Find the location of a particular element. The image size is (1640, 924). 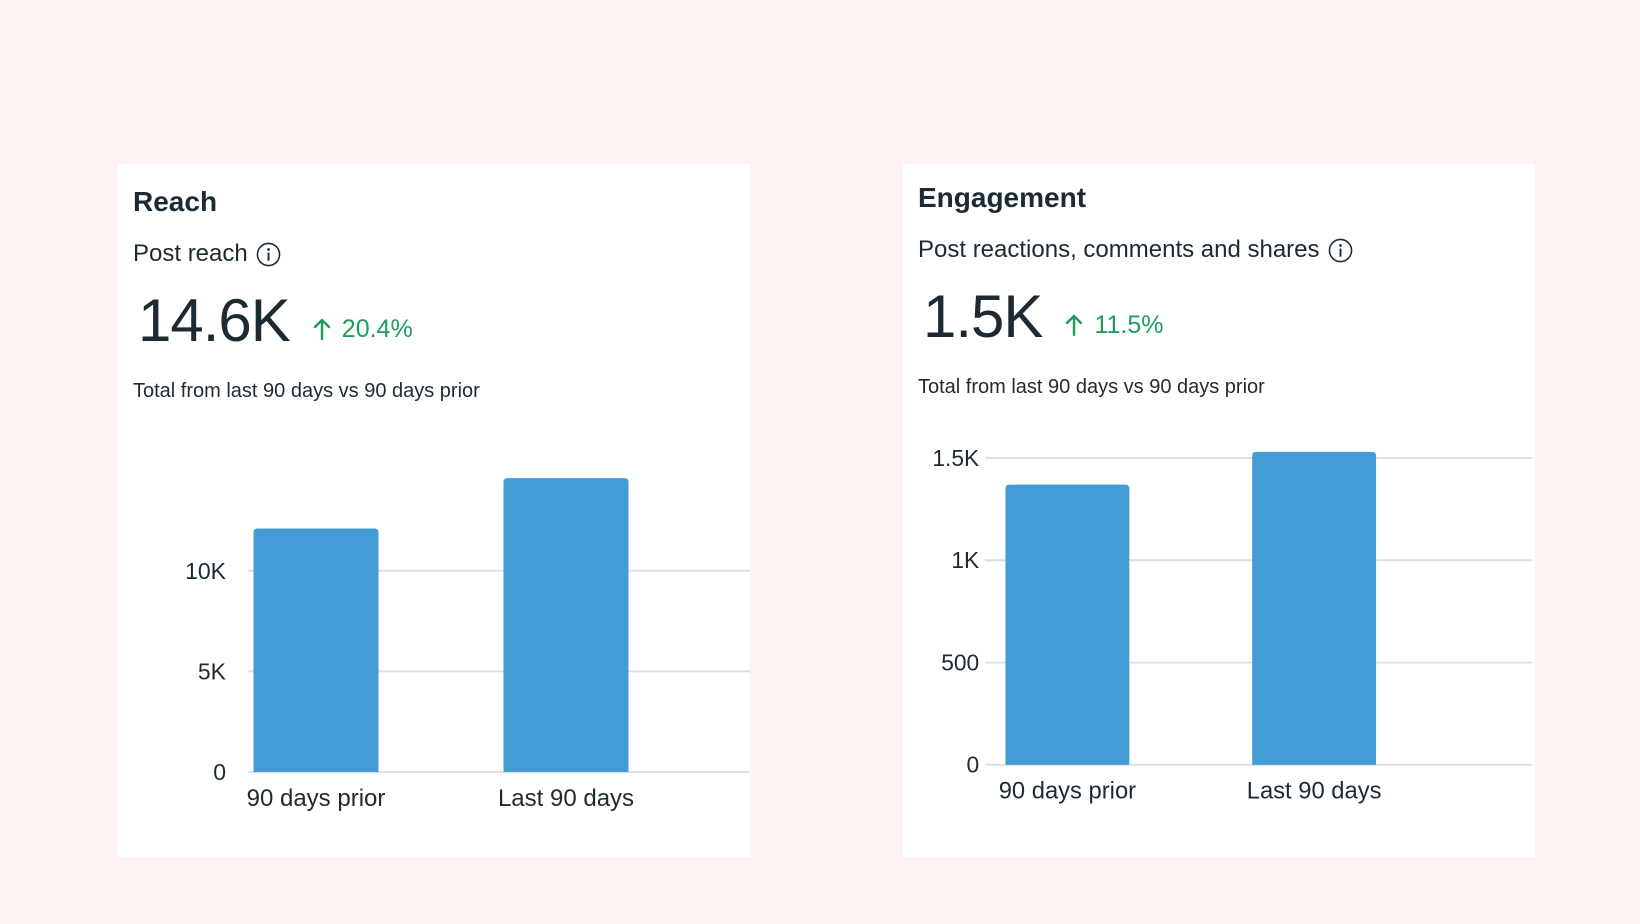

metric-row: 14.6K 20.4% is located at coordinates (275, 320).